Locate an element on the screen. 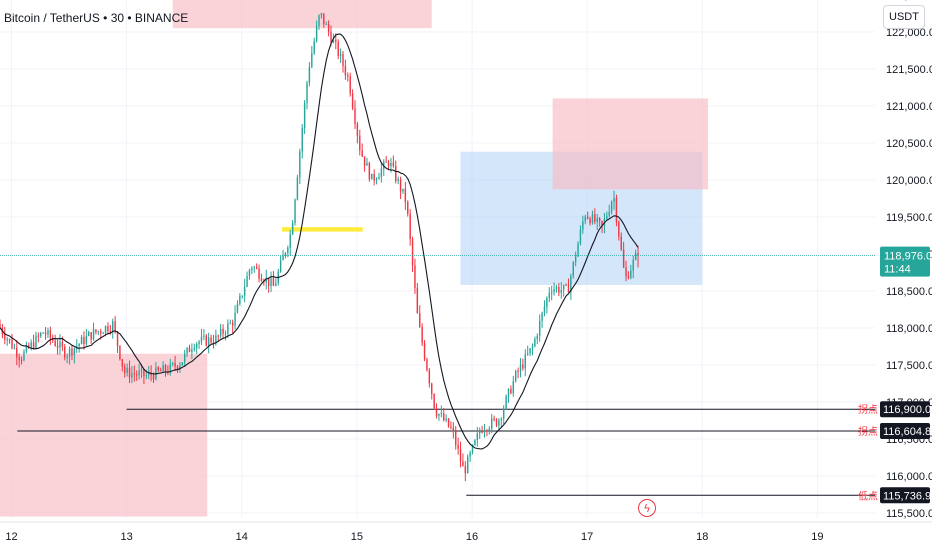 The height and width of the screenshot is (550, 932). current-price-box is located at coordinates (905, 261).